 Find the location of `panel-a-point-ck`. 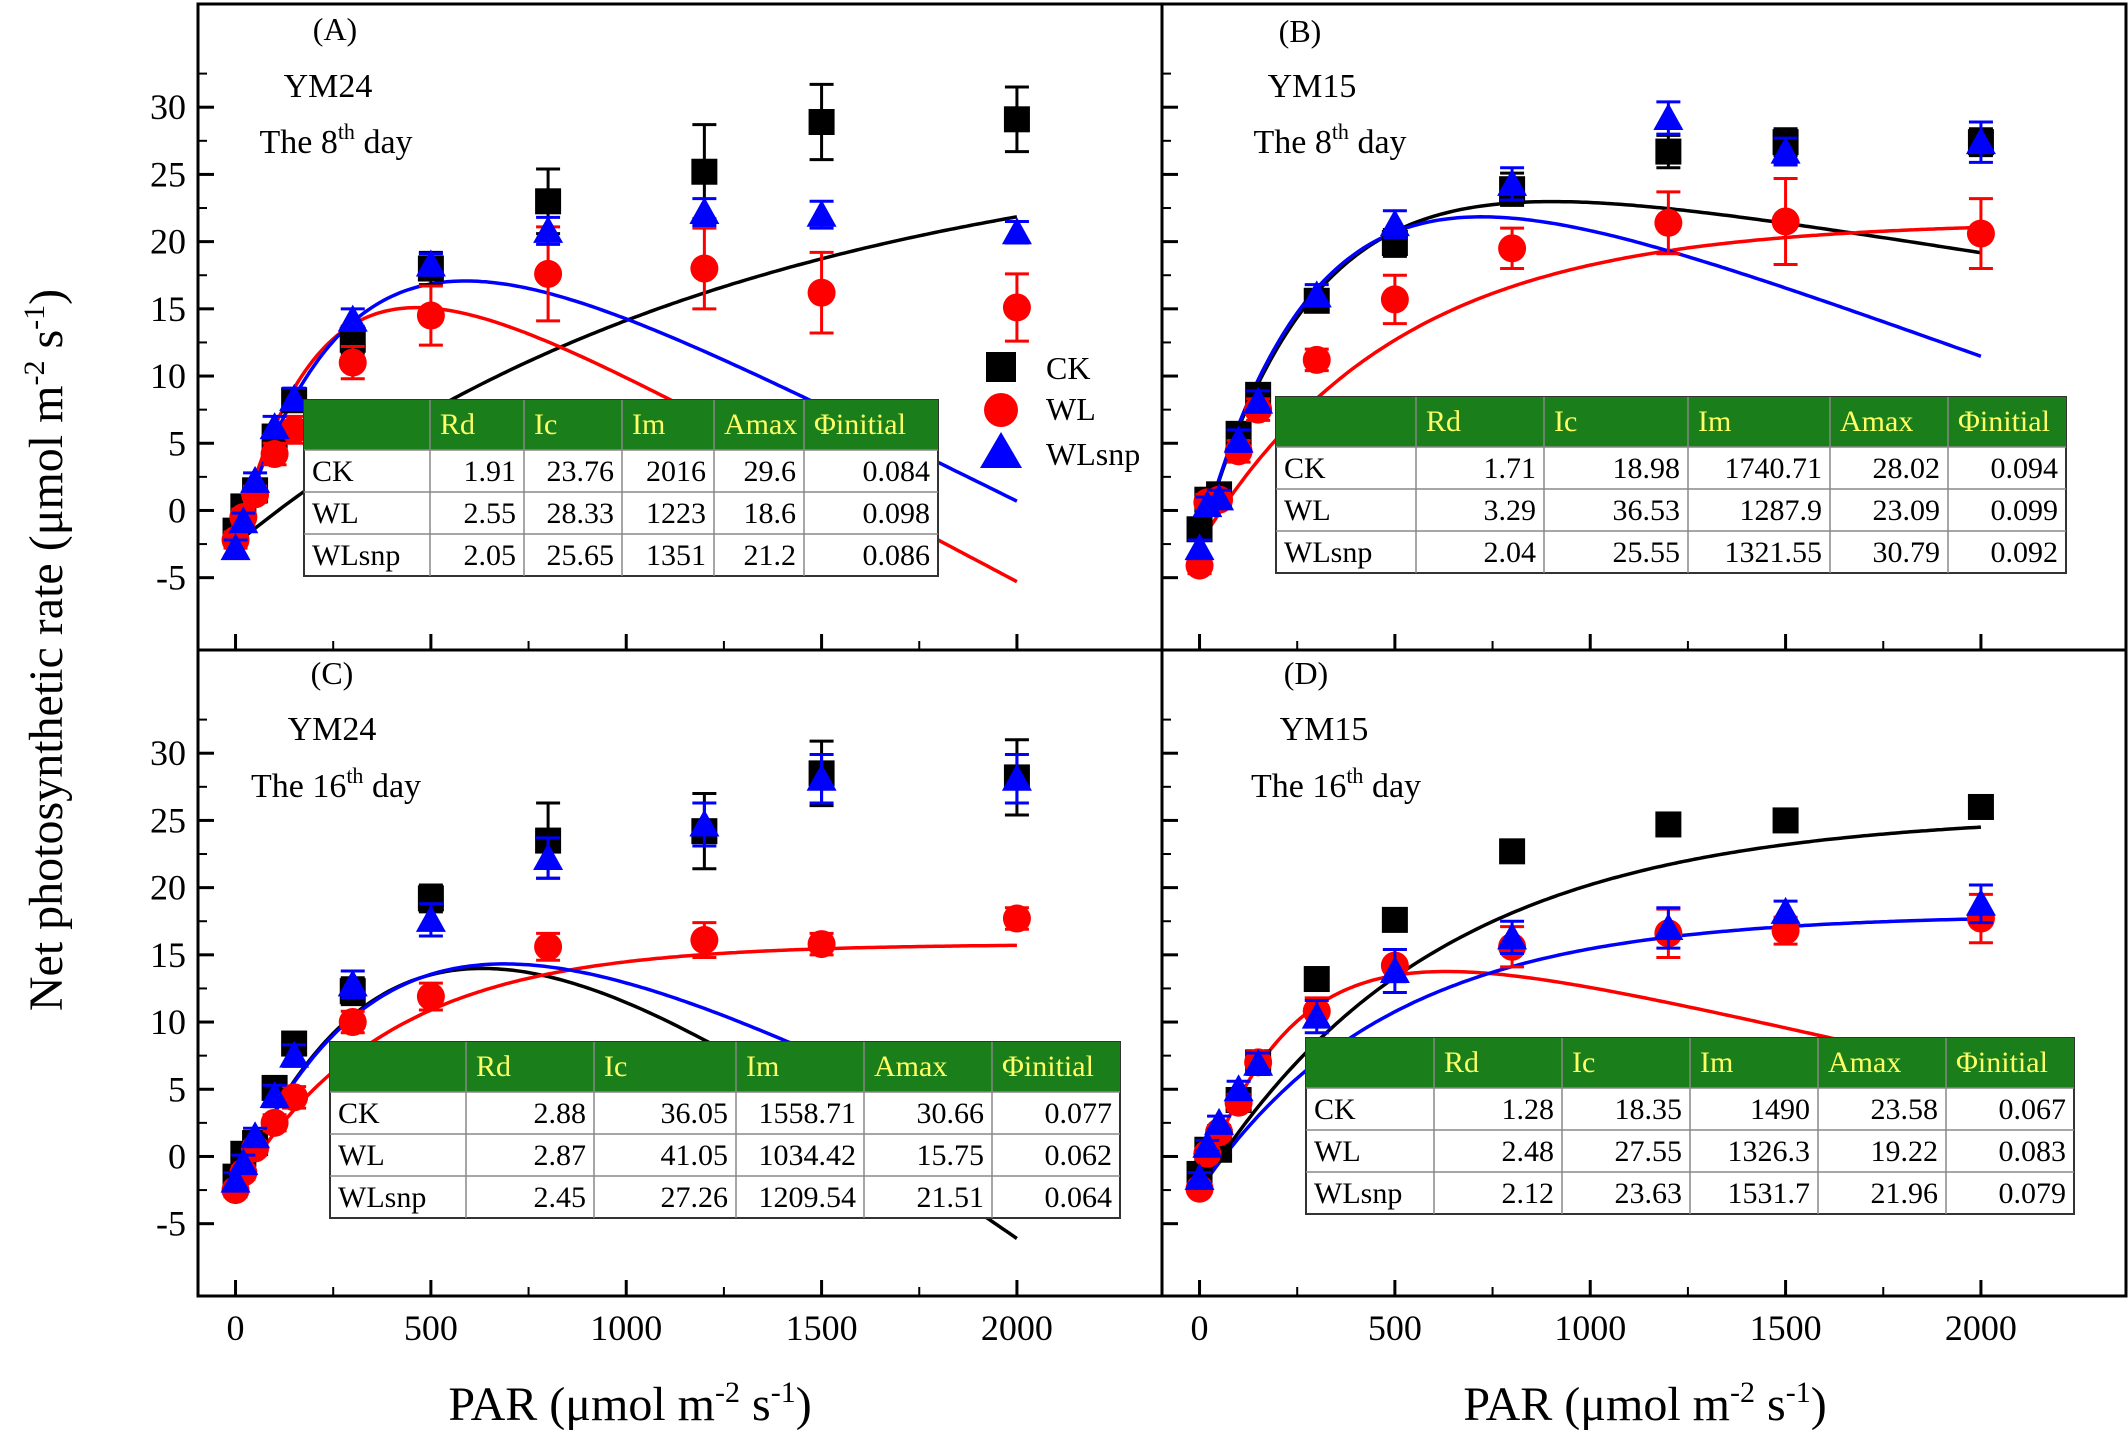

panel-a-point-ck is located at coordinates (1016, 119).